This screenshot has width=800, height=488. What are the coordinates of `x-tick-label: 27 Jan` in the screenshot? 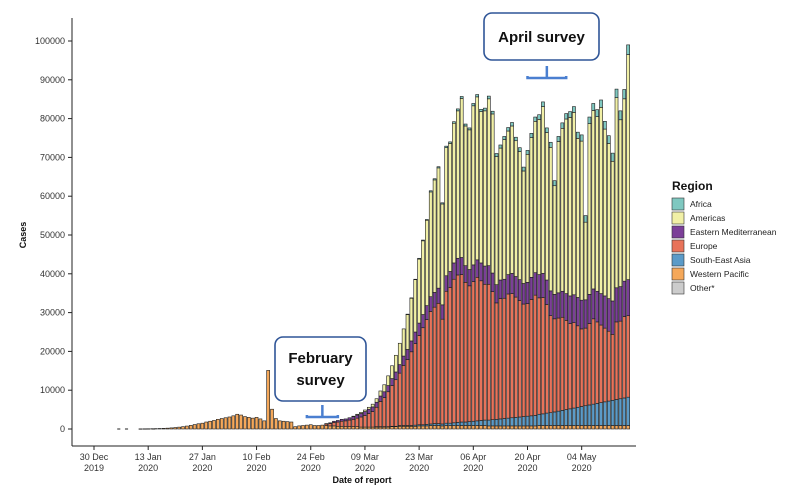 It's located at (202, 457).